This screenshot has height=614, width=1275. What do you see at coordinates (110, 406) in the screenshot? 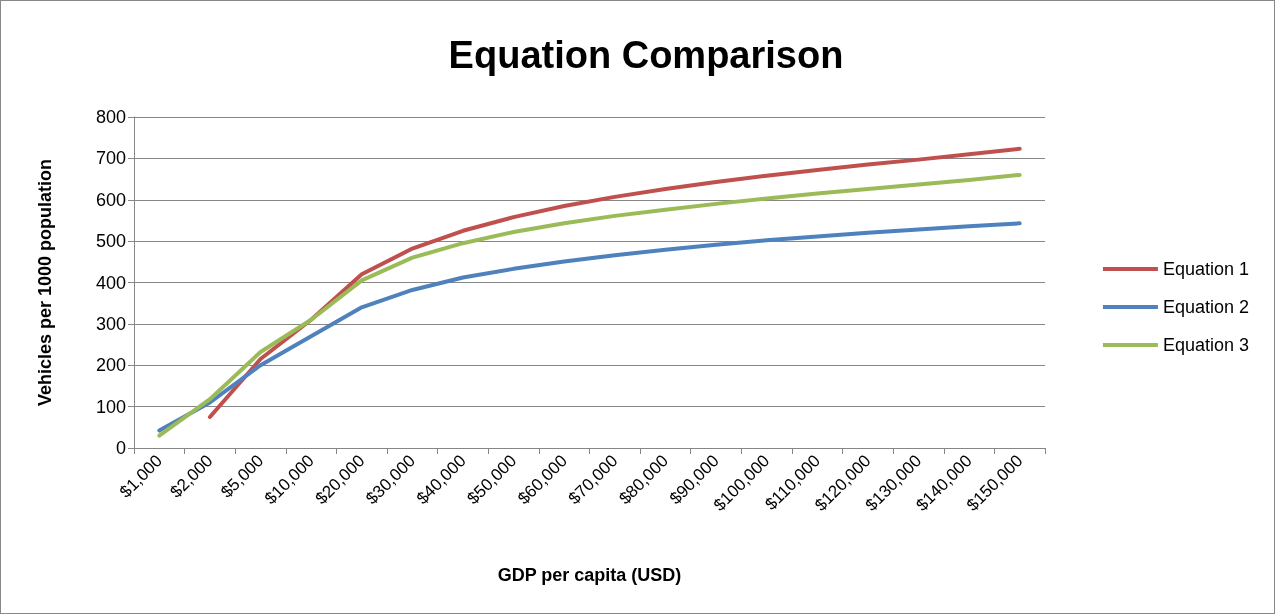
I see `y-tick-label: 100` at bounding box center [110, 406].